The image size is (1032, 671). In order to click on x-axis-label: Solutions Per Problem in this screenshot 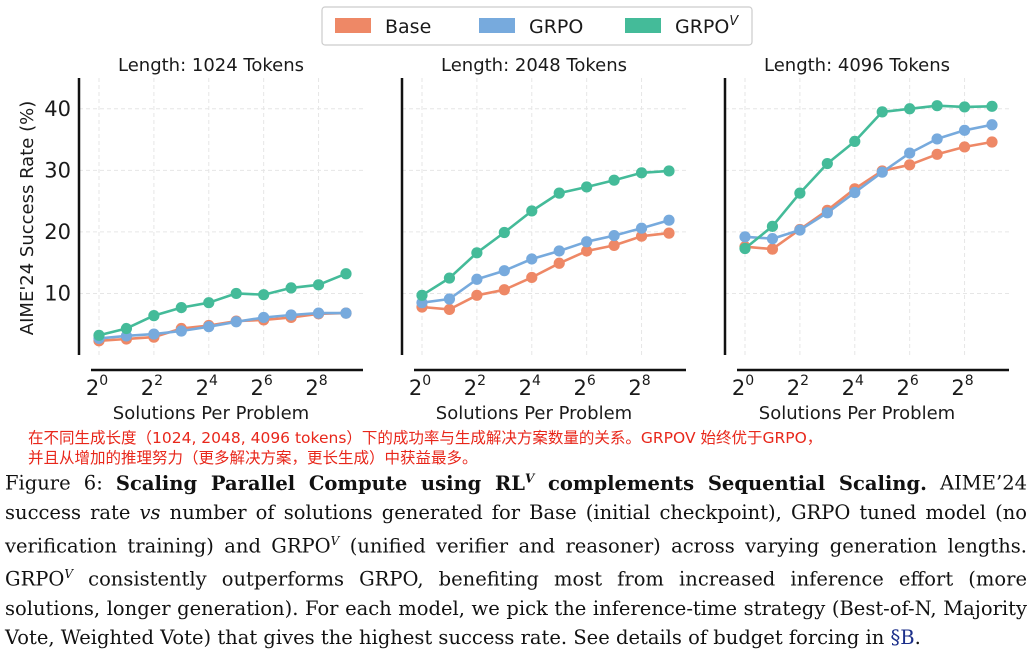, I will do `click(857, 413)`.